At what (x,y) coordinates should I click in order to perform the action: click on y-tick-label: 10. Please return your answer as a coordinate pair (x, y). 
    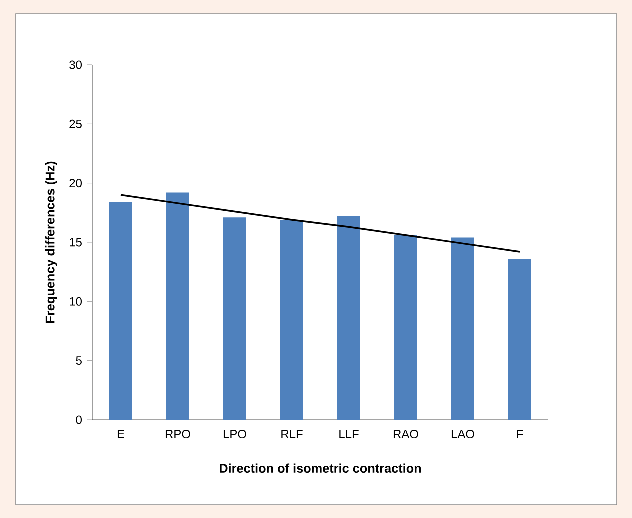
    Looking at the image, I should click on (76, 301).